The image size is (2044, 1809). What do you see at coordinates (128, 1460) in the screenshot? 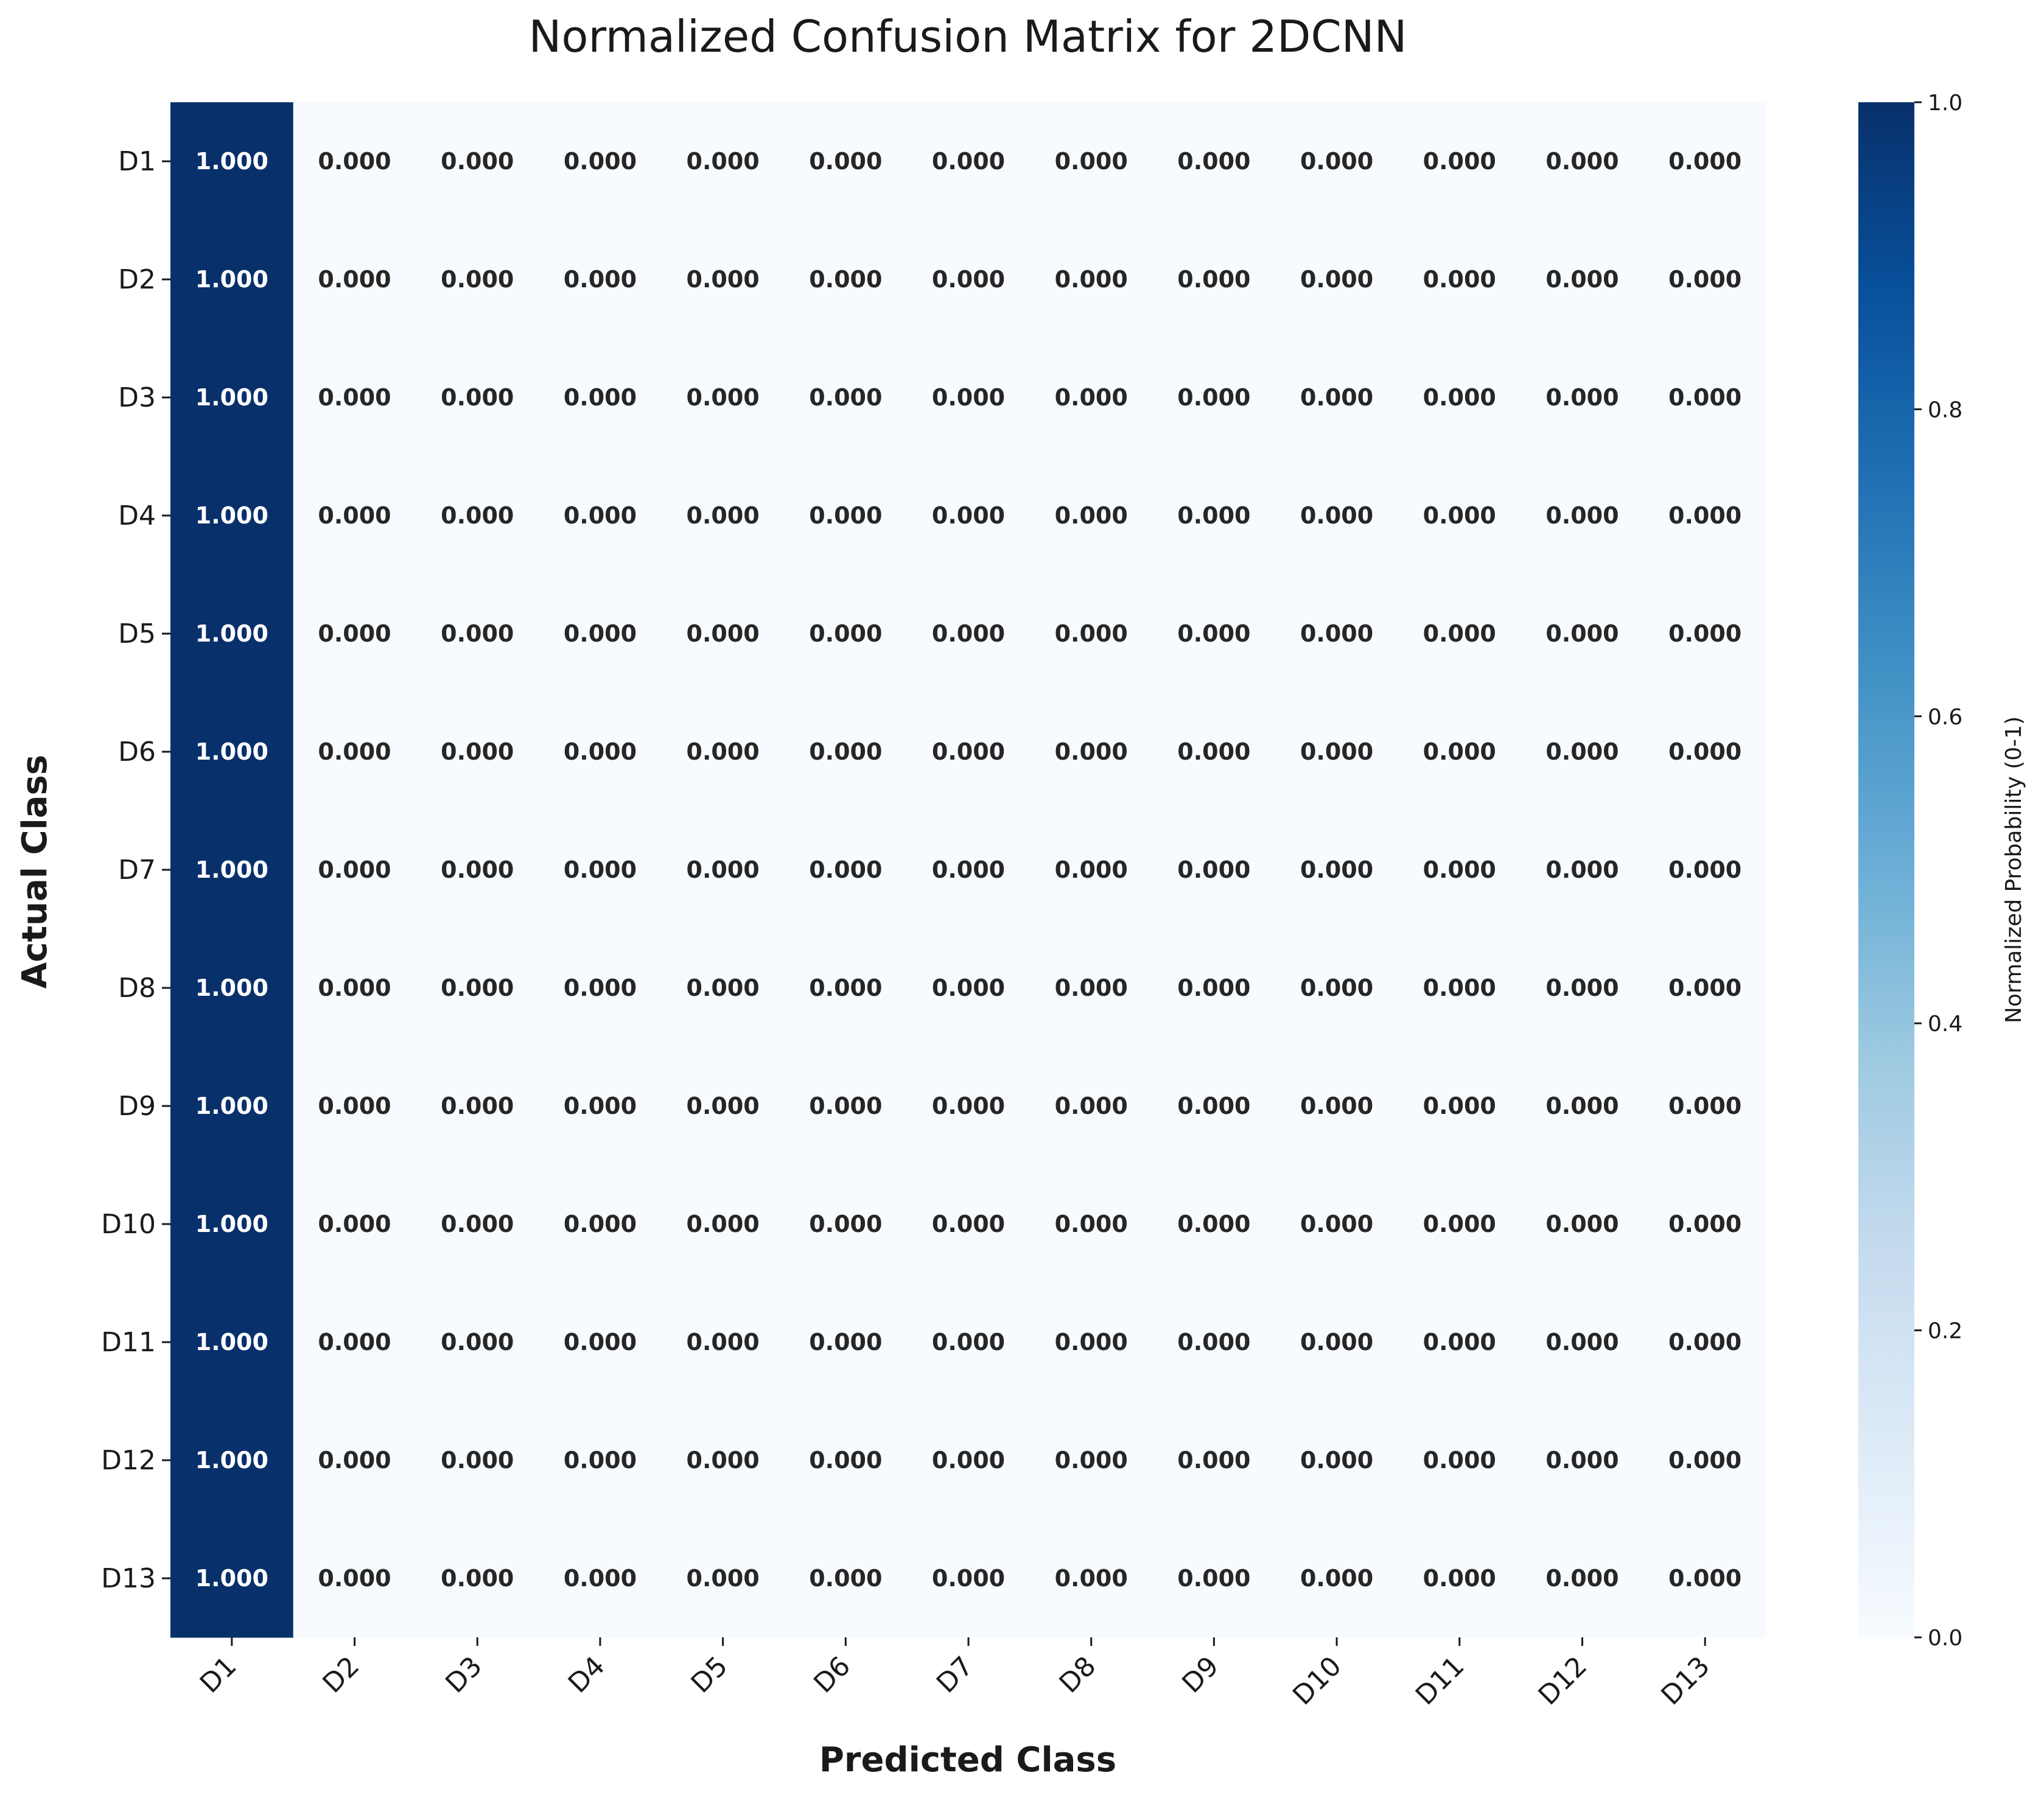
I see `y-tick-label: D12` at bounding box center [128, 1460].